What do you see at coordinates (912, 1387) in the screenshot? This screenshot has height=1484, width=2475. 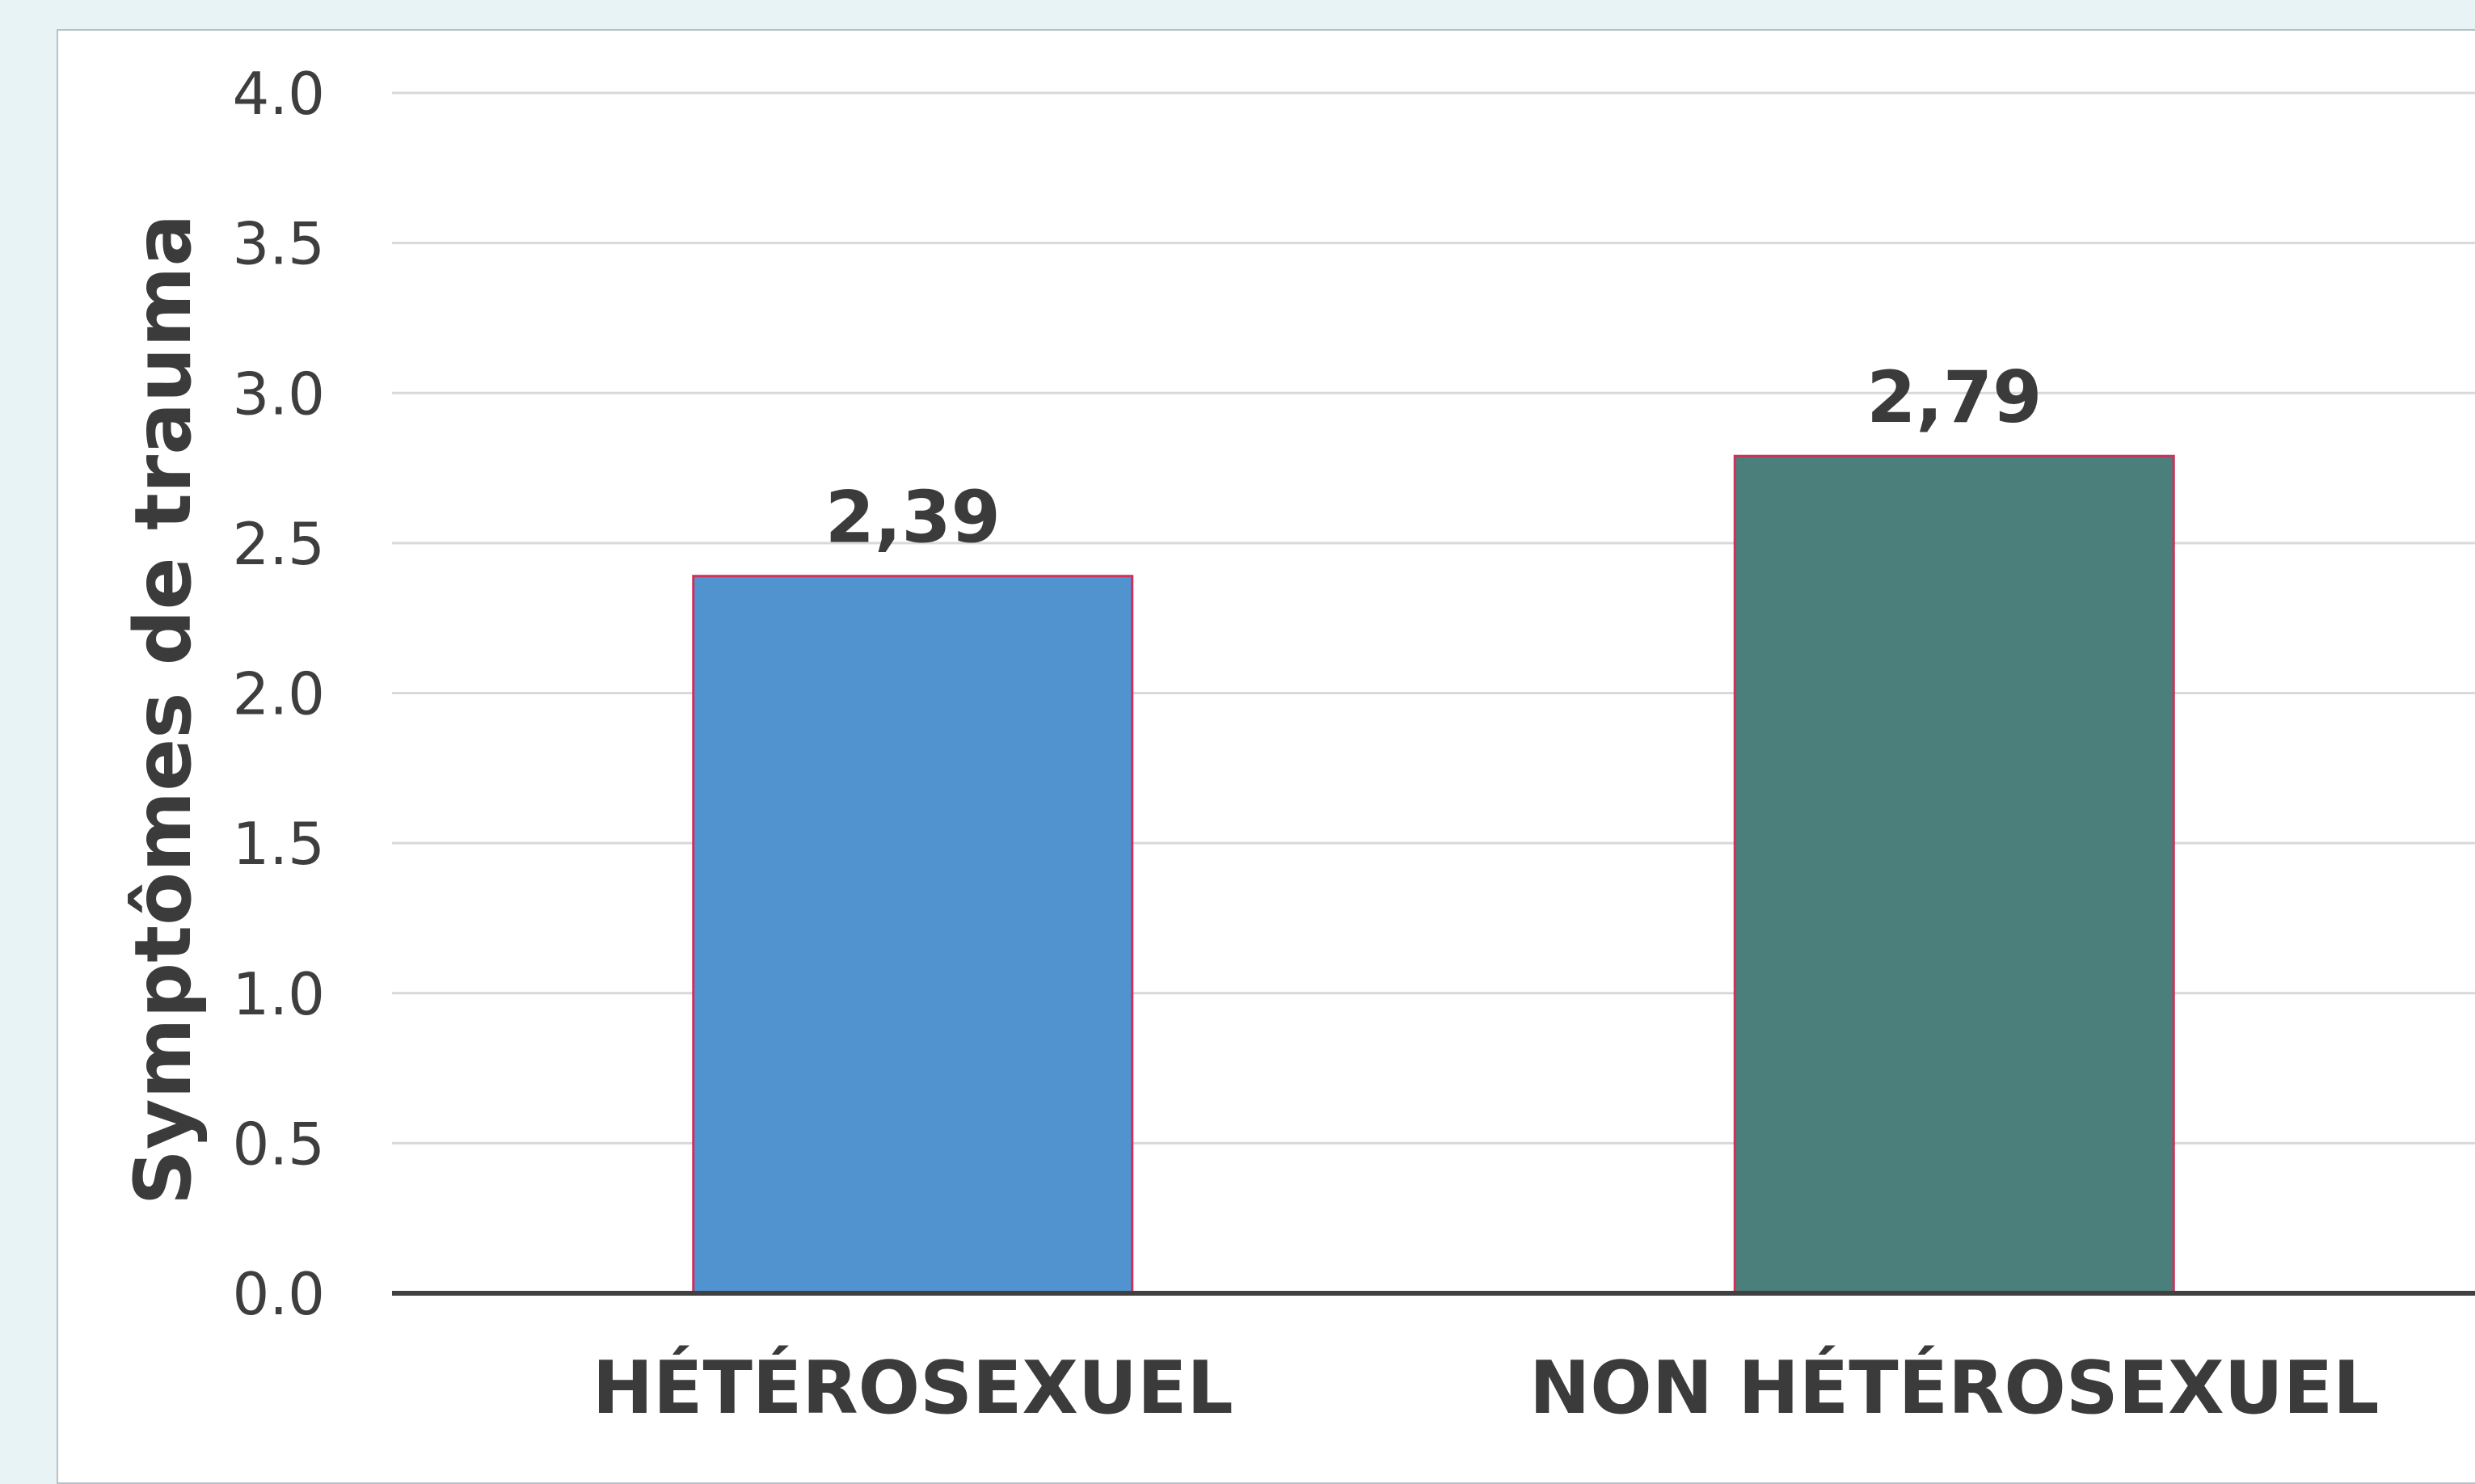 I see `x-tick-label: HÉTÉROSEXUEL` at bounding box center [912, 1387].